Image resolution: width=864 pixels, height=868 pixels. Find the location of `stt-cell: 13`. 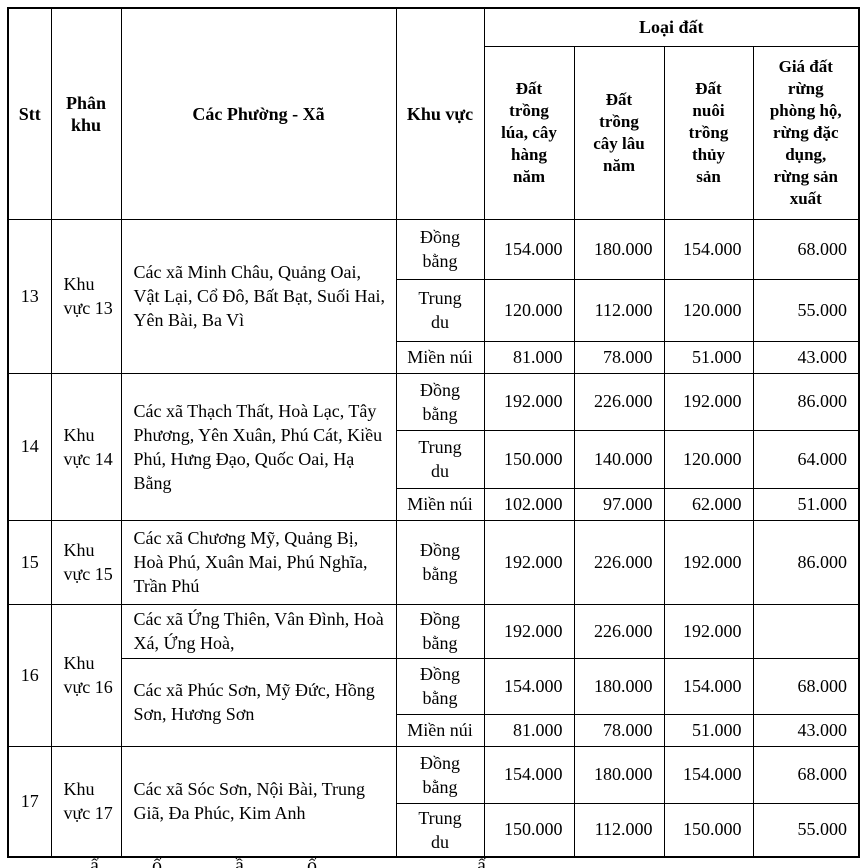

stt-cell: 13 is located at coordinates (29, 296).